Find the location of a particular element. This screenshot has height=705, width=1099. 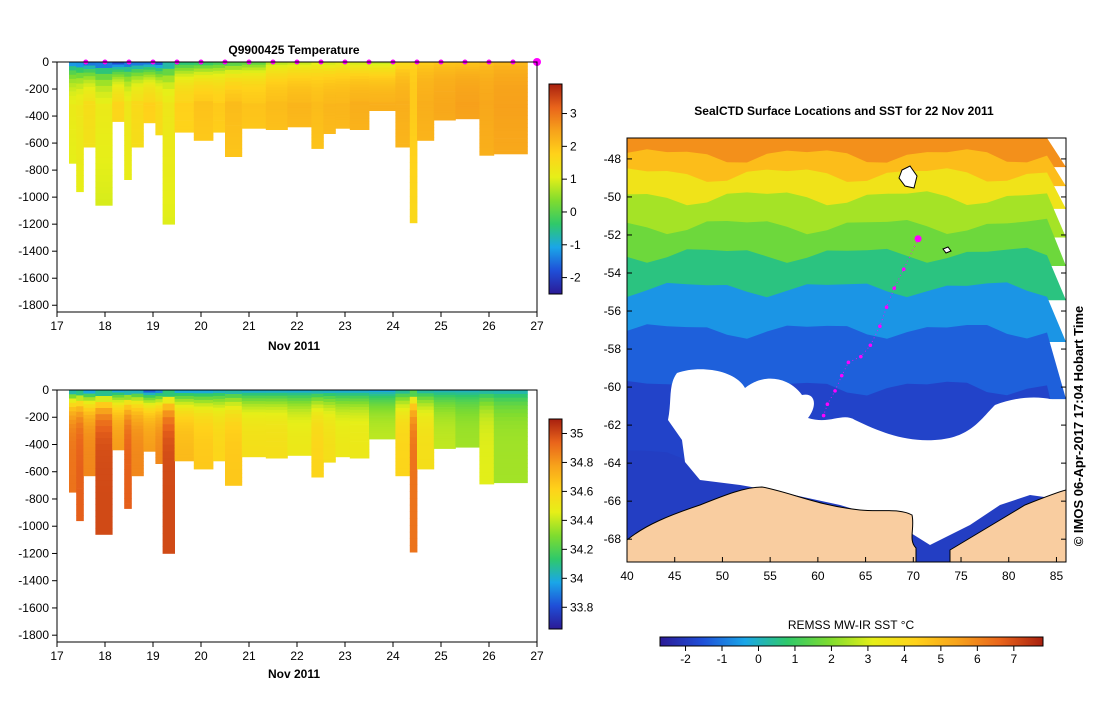

lon-tick-label: 70 is located at coordinates (914, 576).